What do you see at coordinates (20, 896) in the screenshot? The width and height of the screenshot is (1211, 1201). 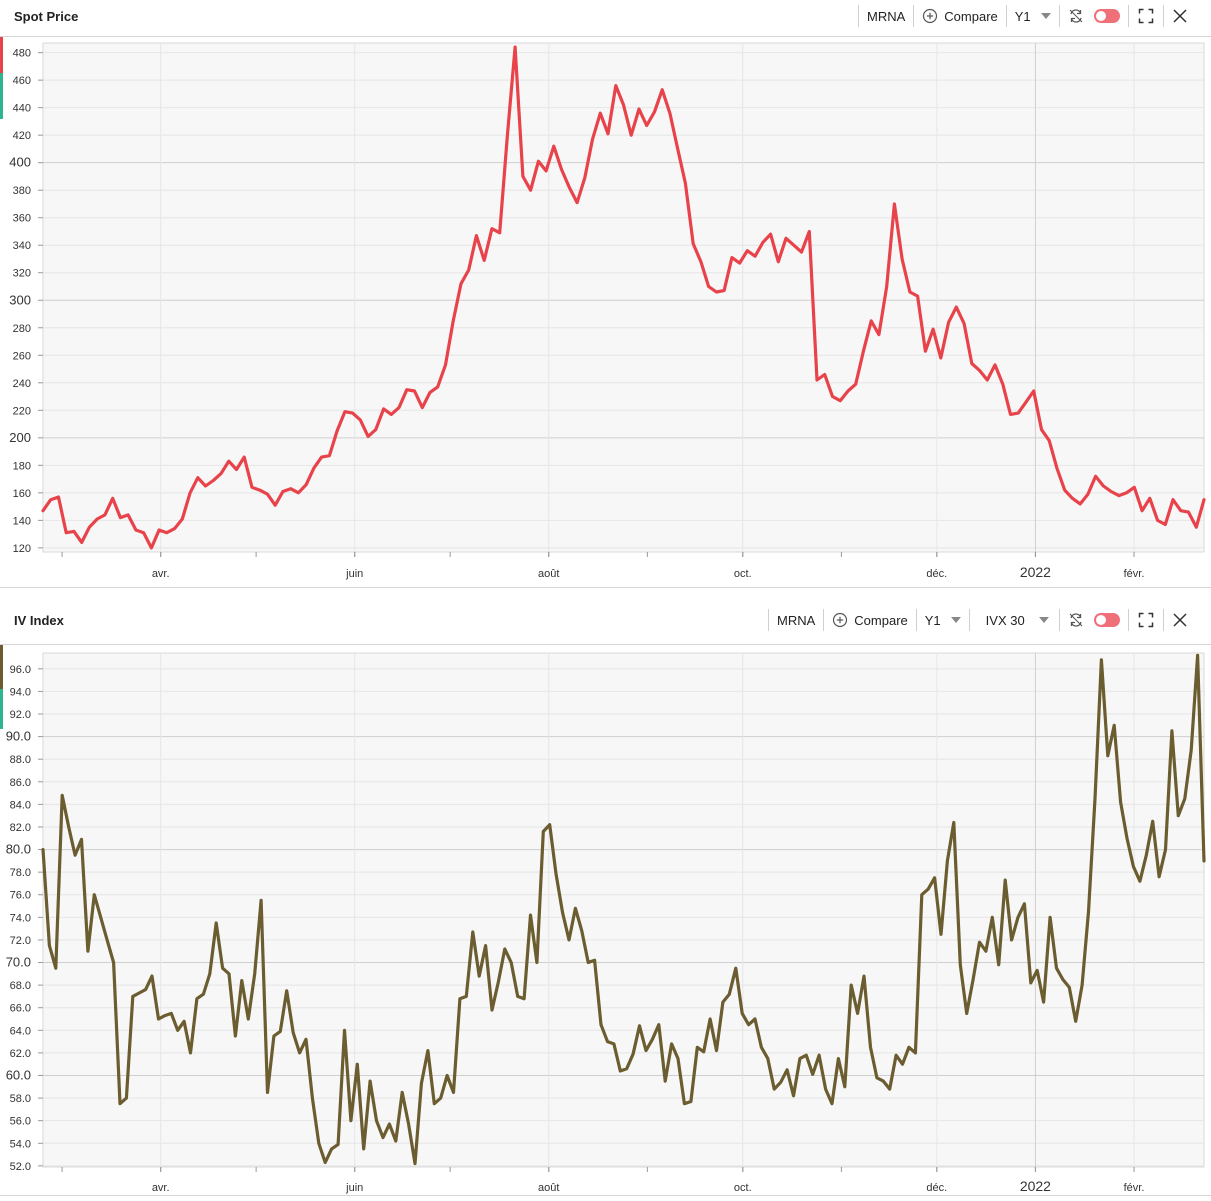 I see `y-tick-label: 76.0` at bounding box center [20, 896].